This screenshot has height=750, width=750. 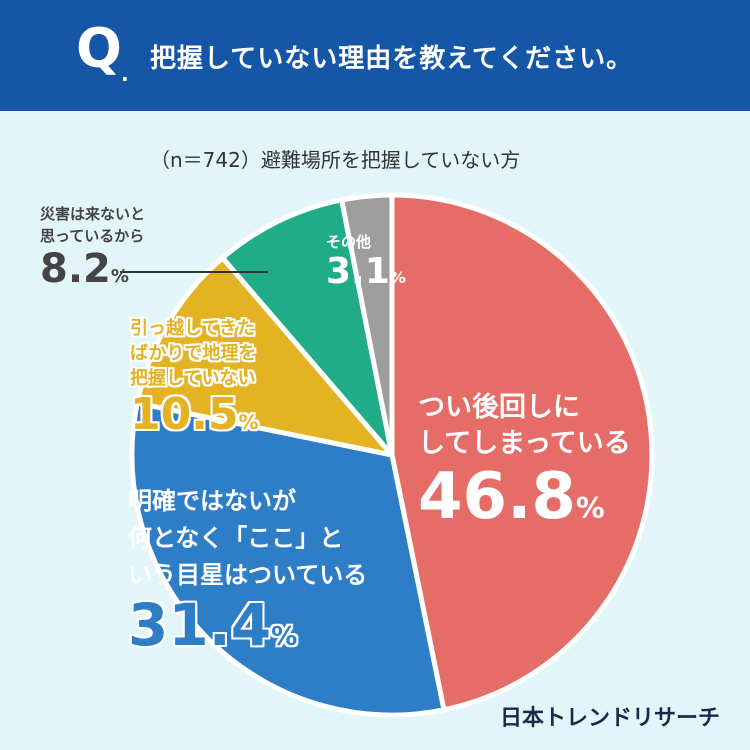 I want to click on question-banner: Q . 把握していない理由を教えてください。, so click(x=375, y=55).